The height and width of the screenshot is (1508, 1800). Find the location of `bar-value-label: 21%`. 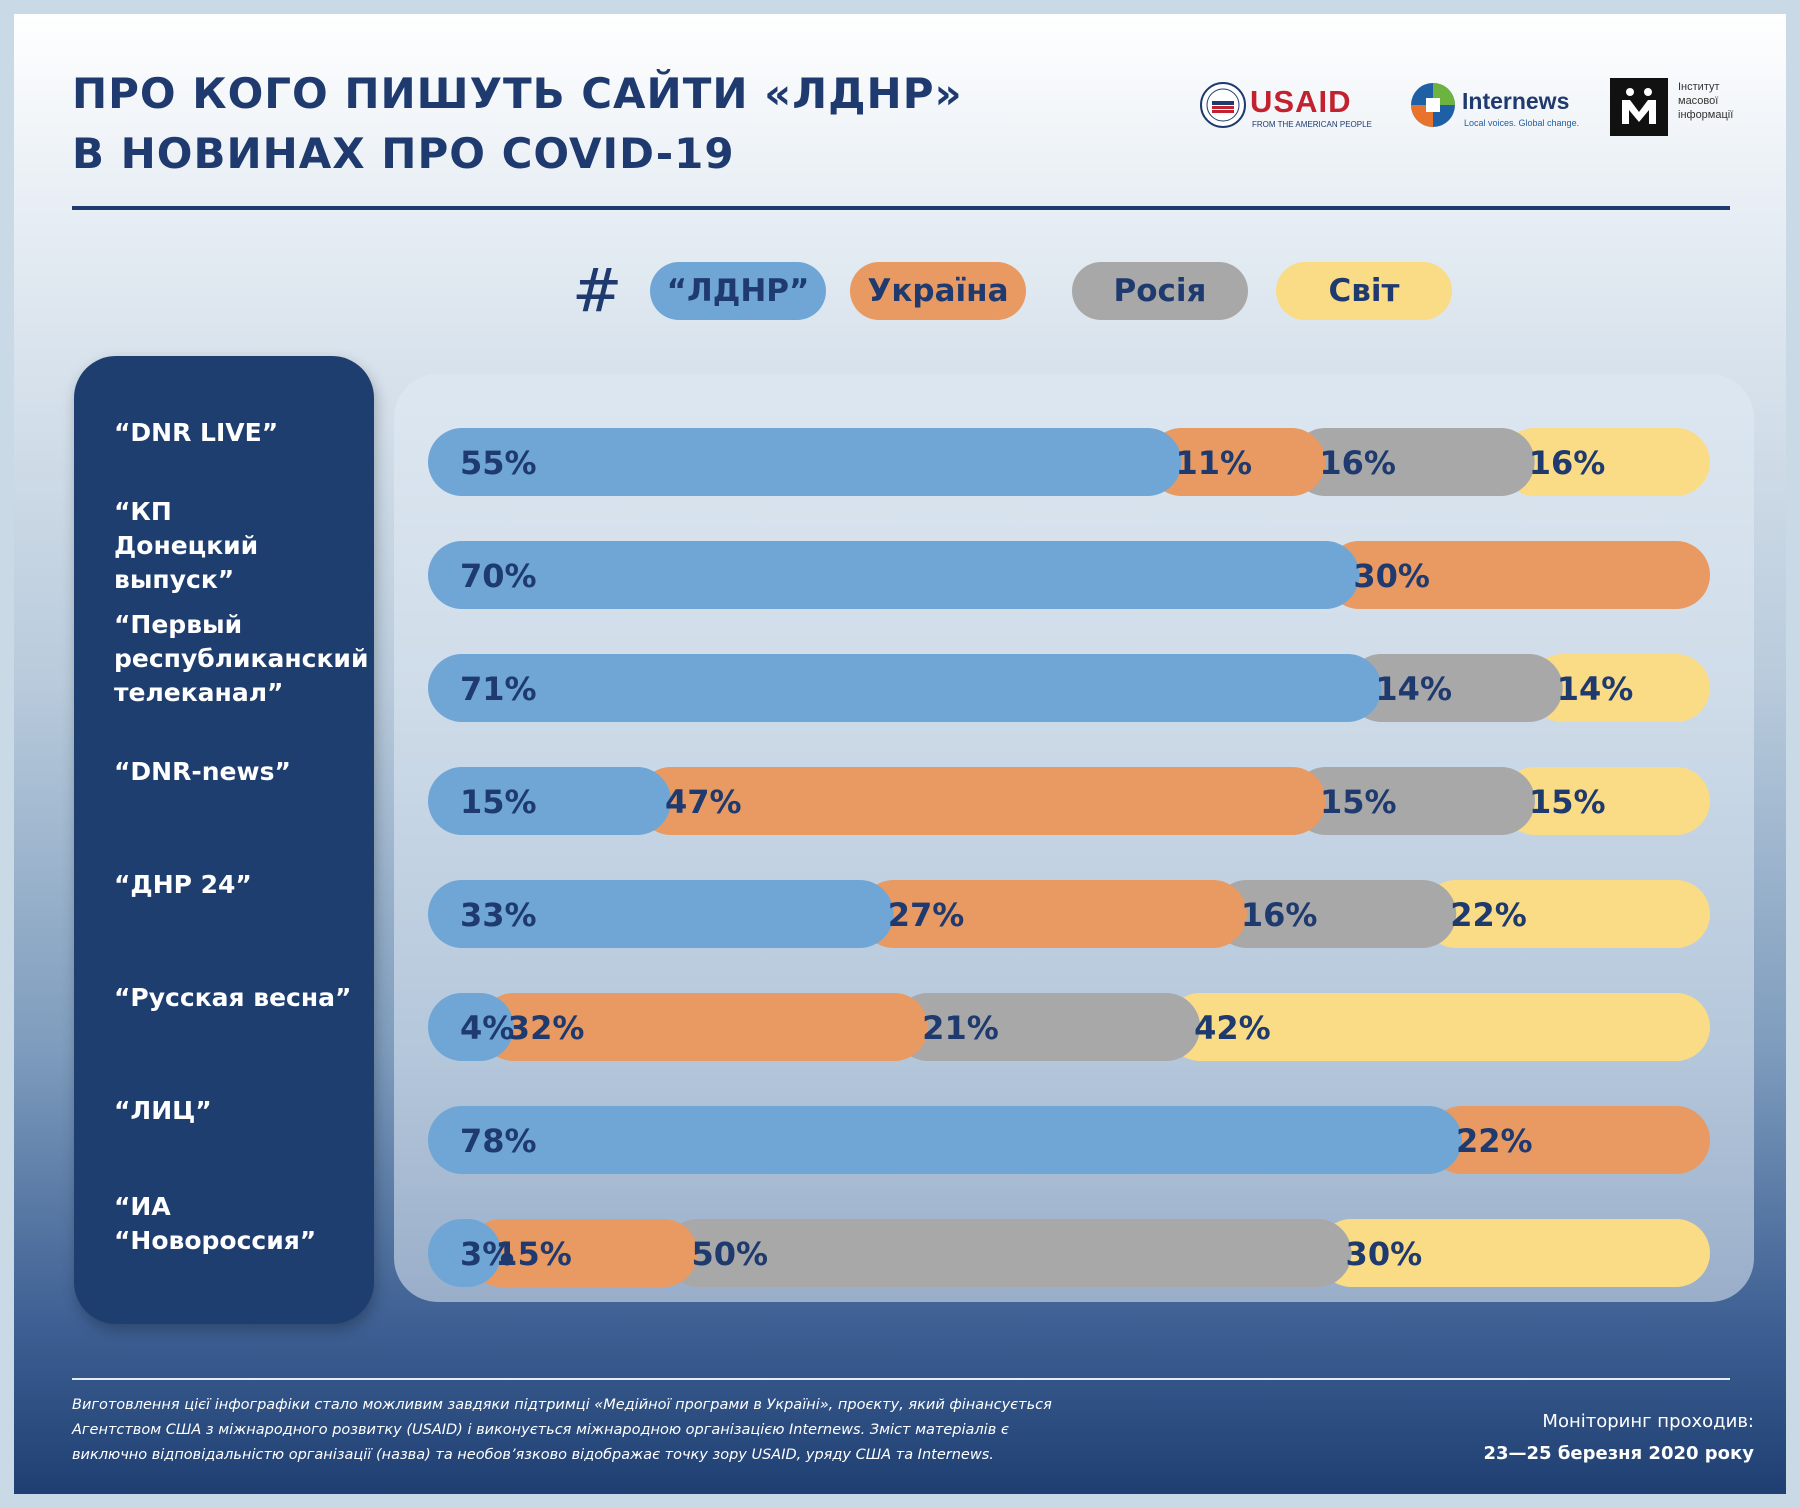

bar-value-label: 21% is located at coordinates (960, 1028).